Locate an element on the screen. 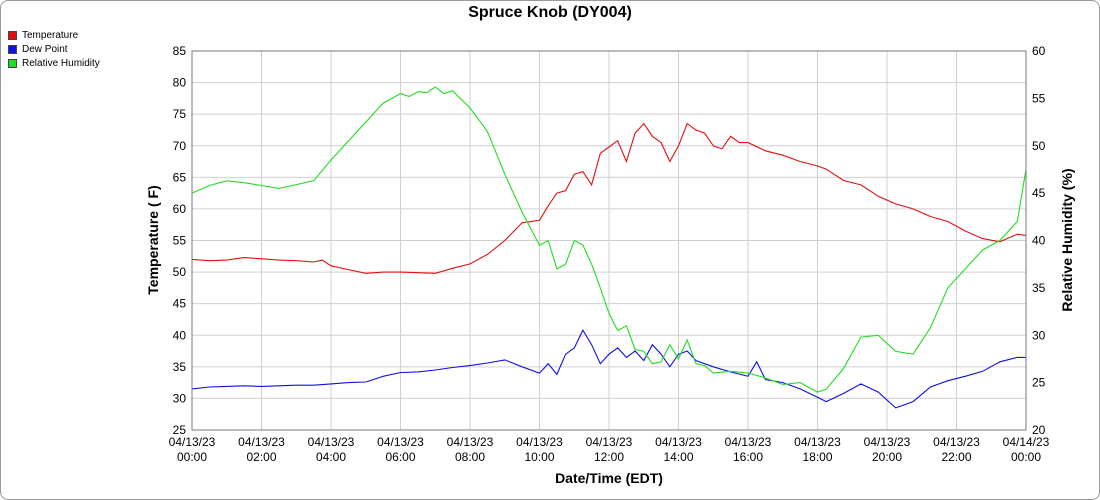 The image size is (1100, 500). legend: Temperature Dew Point Relative Humidity is located at coordinates (54, 49).